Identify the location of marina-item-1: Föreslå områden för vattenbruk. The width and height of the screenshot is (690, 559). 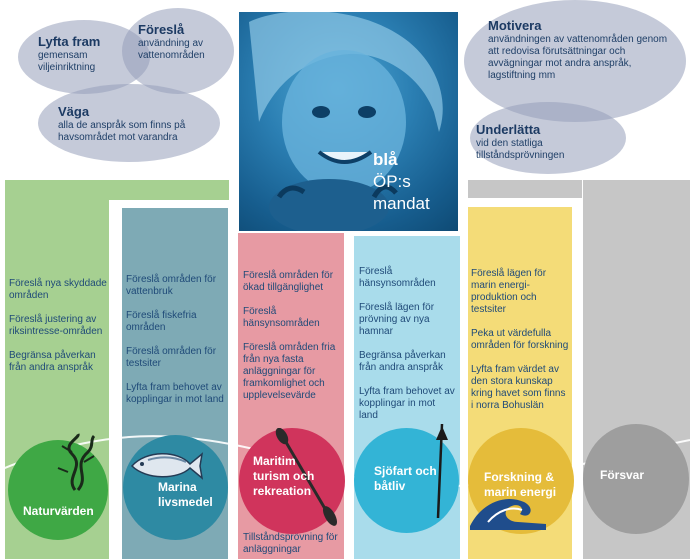
(171, 285).